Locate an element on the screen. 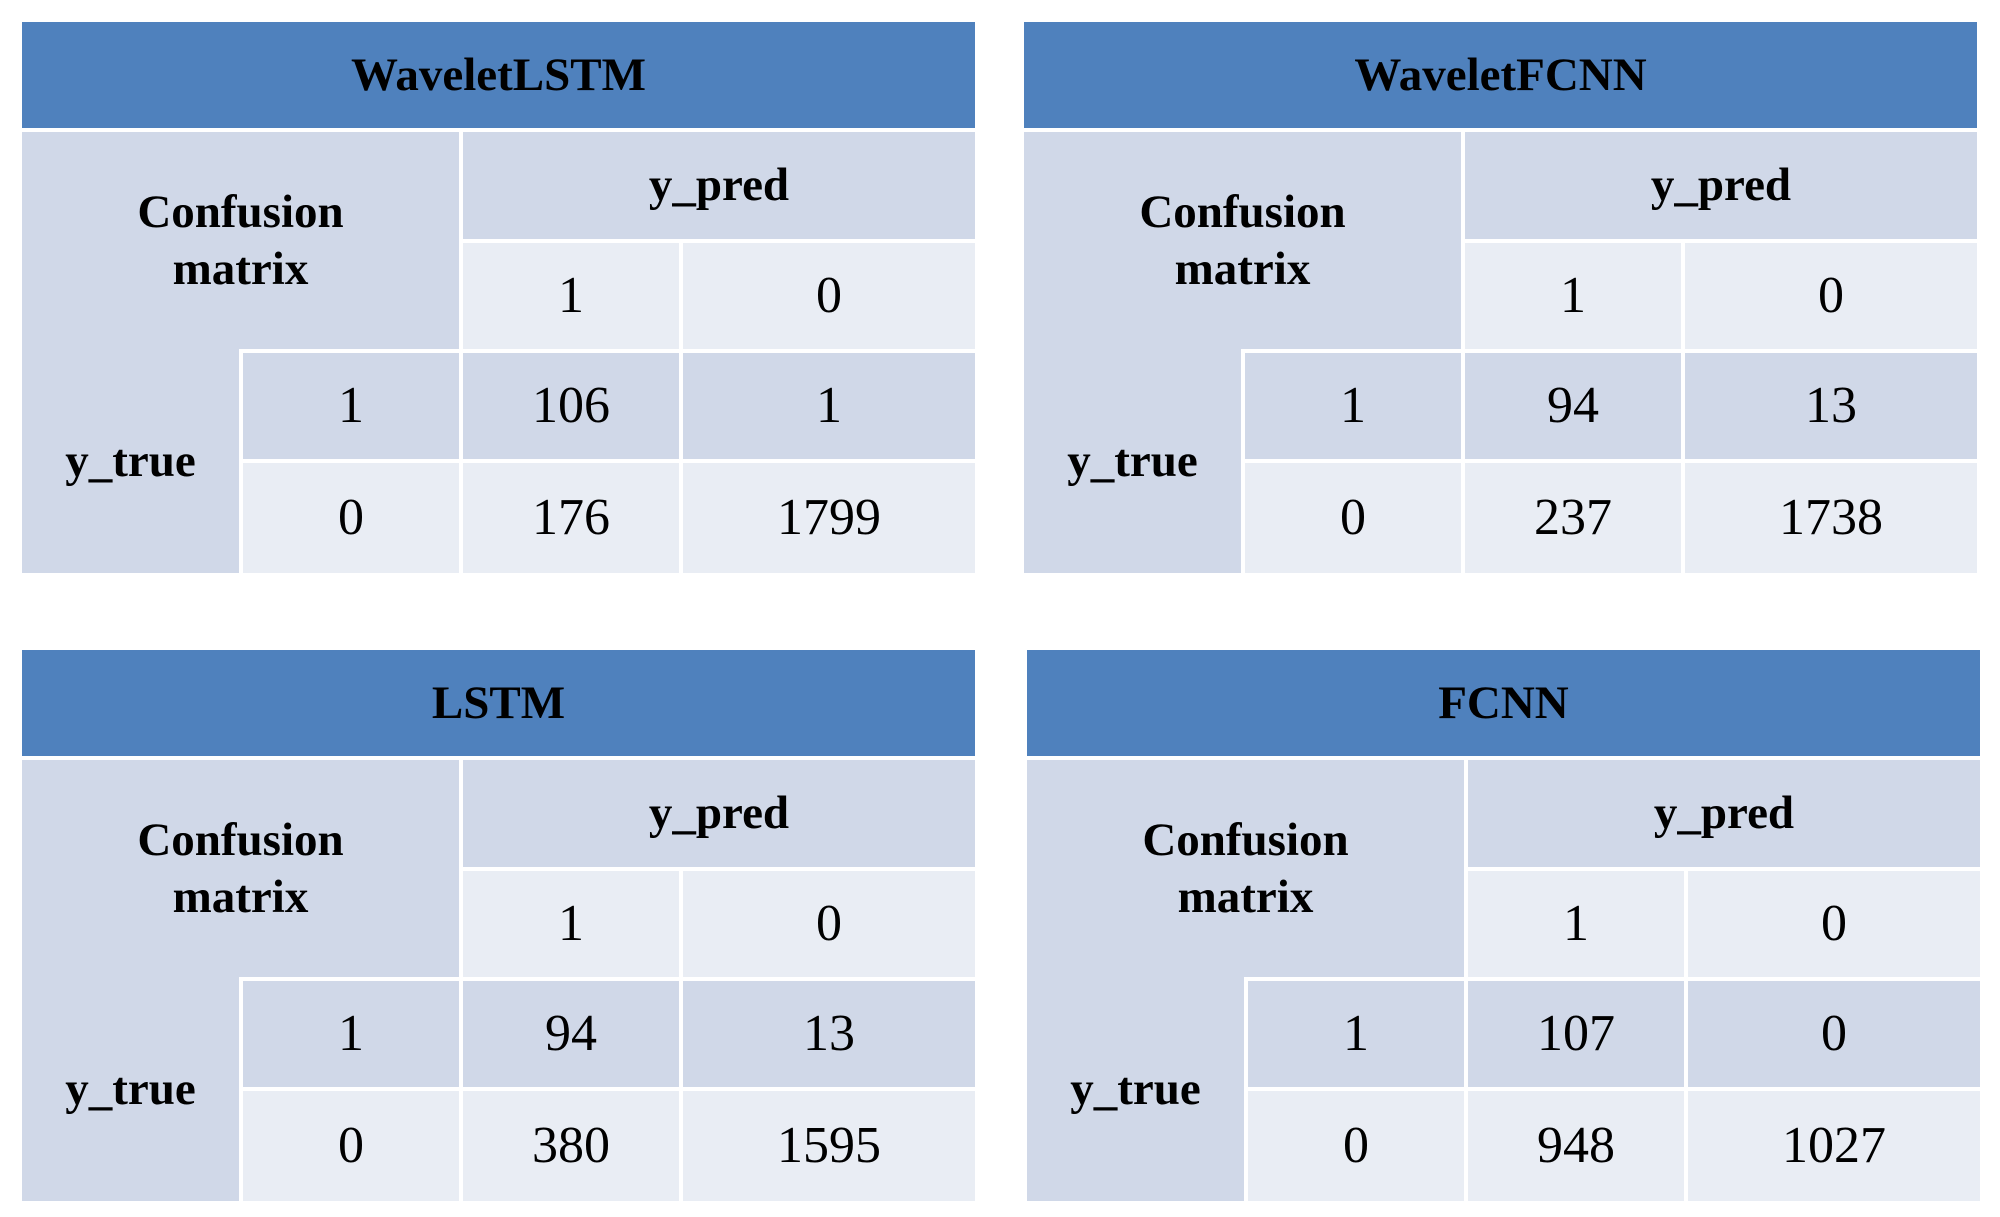 This screenshot has height=1217, width=2000. cell-true0-pred1: 948 is located at coordinates (1574, 1144).